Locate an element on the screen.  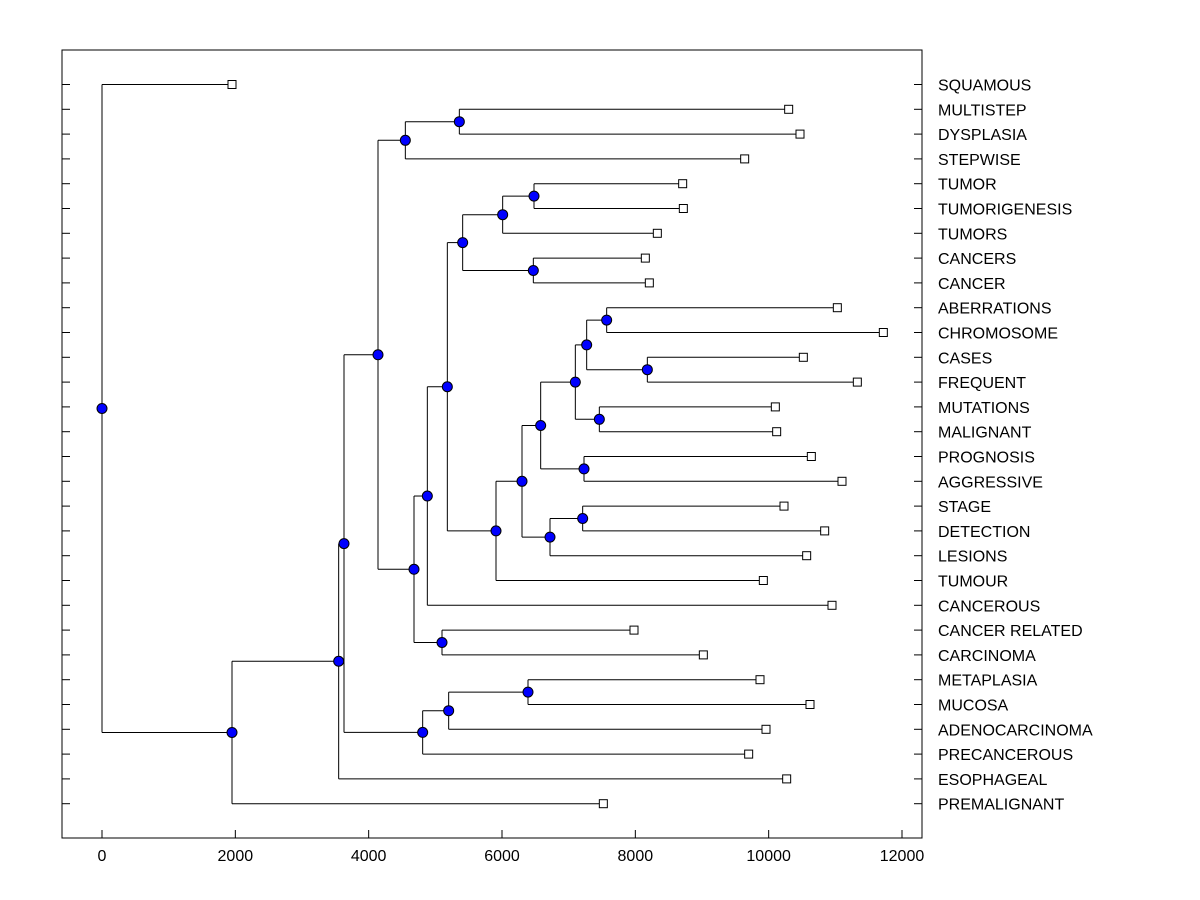
leaf-label: TUMOR is located at coordinates (967, 185).